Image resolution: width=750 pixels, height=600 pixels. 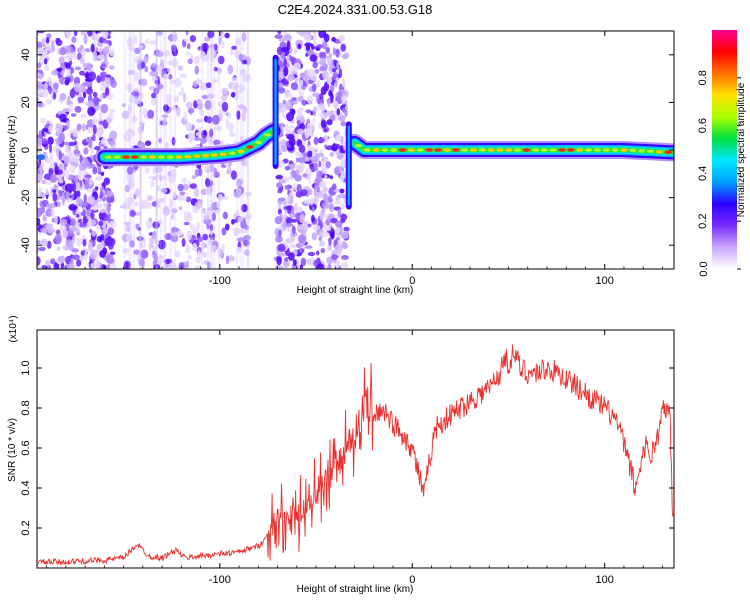 What do you see at coordinates (741, 149) in the screenshot?
I see `colorbar-label: Normalized spectral amplitude` at bounding box center [741, 149].